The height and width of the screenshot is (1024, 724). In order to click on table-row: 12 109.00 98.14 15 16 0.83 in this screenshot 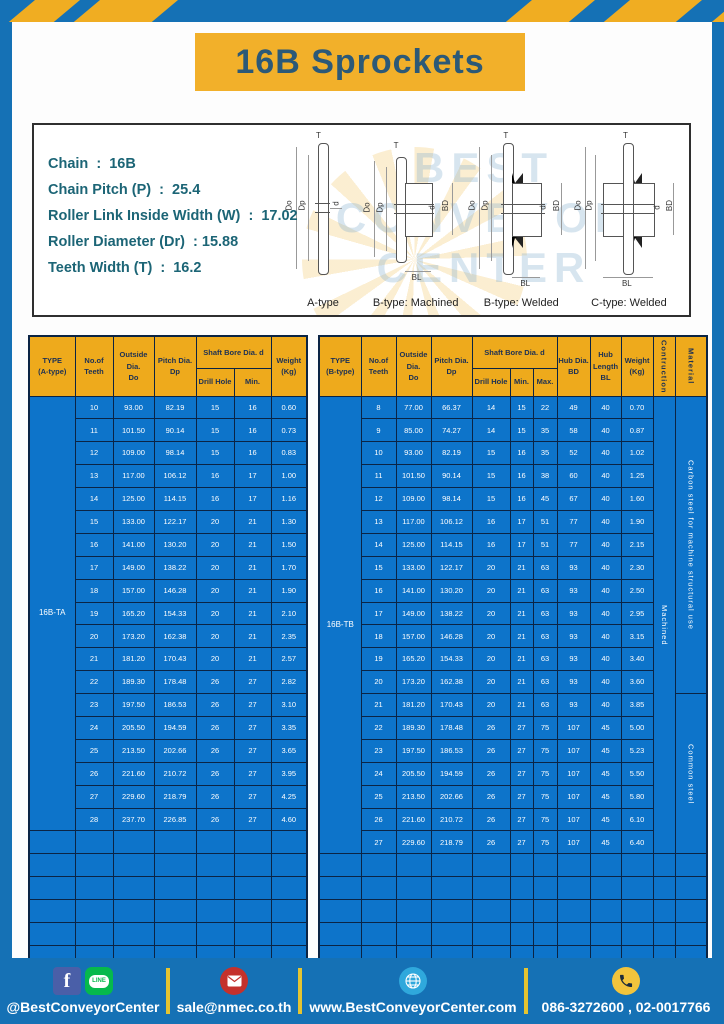, I will do `click(168, 453)`.